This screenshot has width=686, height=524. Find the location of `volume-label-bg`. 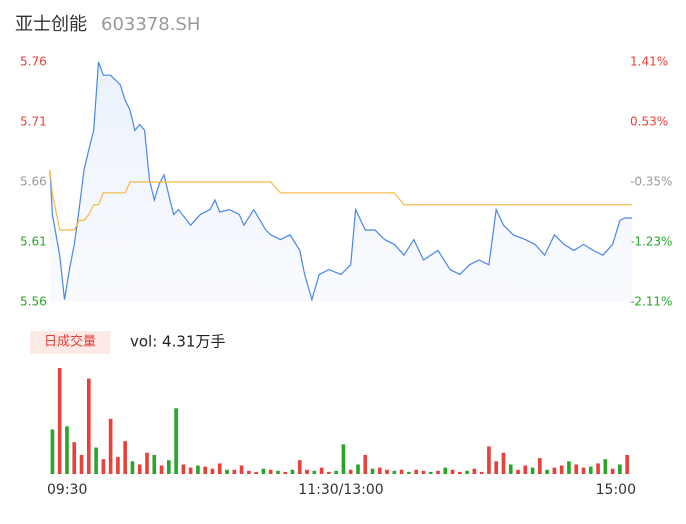

volume-label-bg is located at coordinates (70, 342).